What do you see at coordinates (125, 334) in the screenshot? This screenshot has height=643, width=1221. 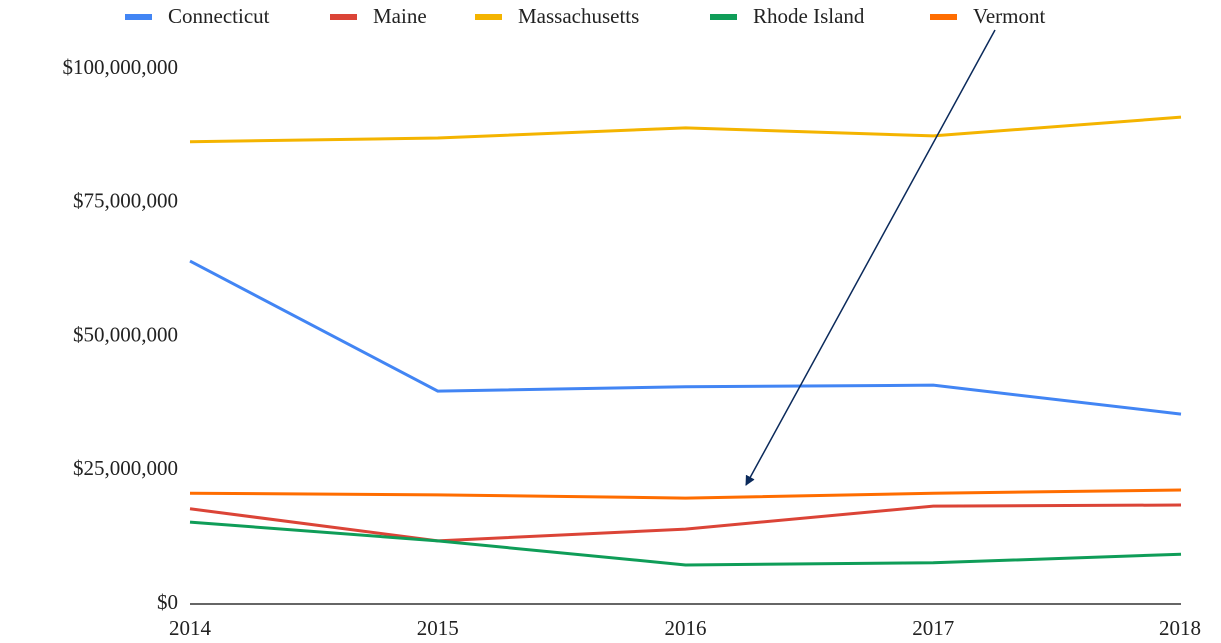 I see `y-tick-label: $50,000,000` at bounding box center [125, 334].